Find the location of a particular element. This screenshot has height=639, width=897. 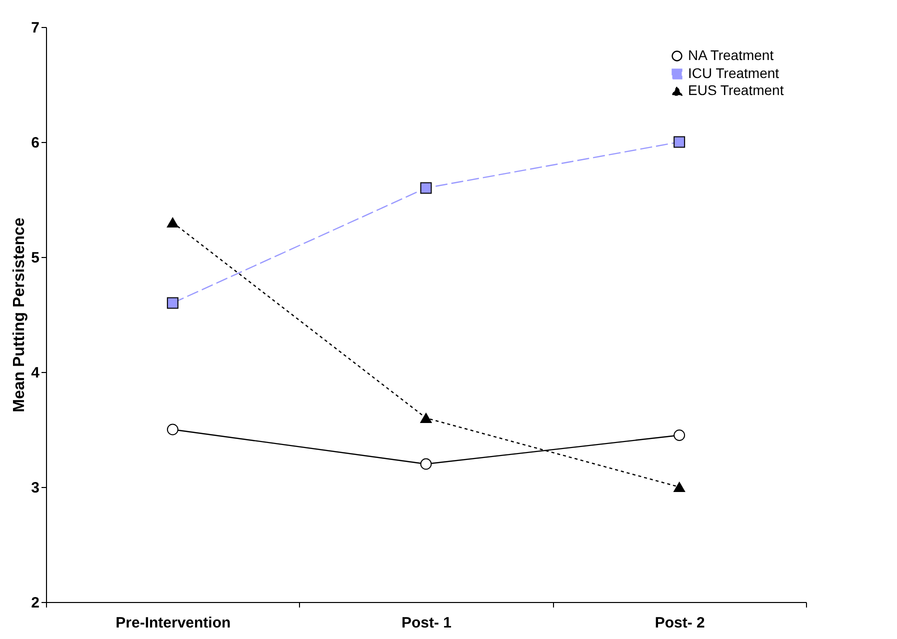

x-tick-label: Pre-Intervention is located at coordinates (173, 623).